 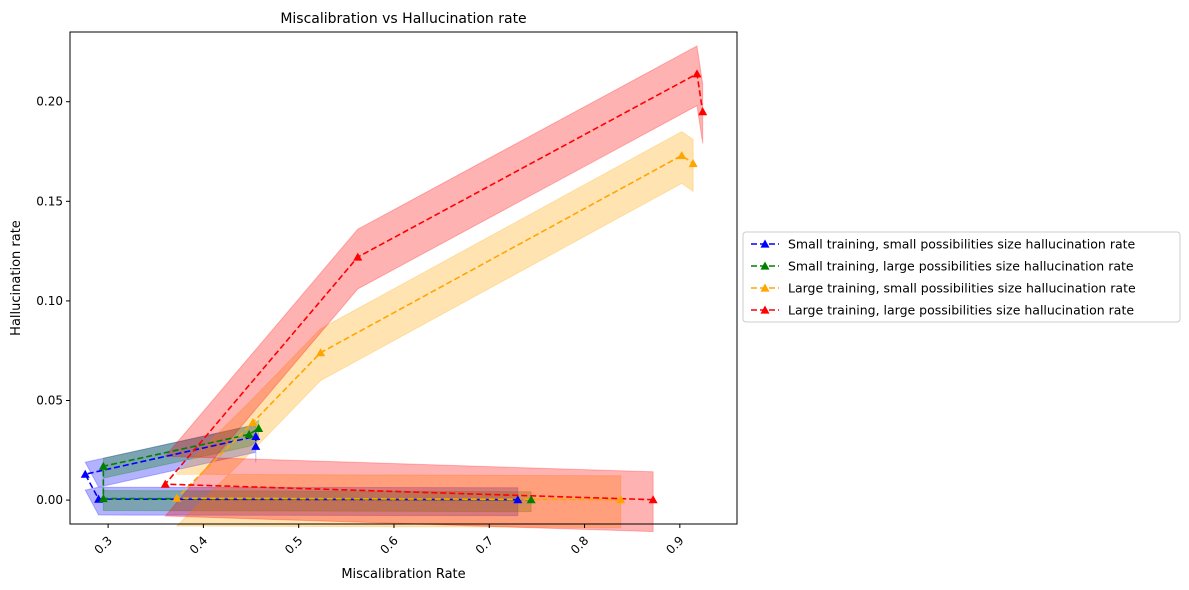 What do you see at coordinates (49, 301) in the screenshot?
I see `y-tick-label: 0.10` at bounding box center [49, 301].